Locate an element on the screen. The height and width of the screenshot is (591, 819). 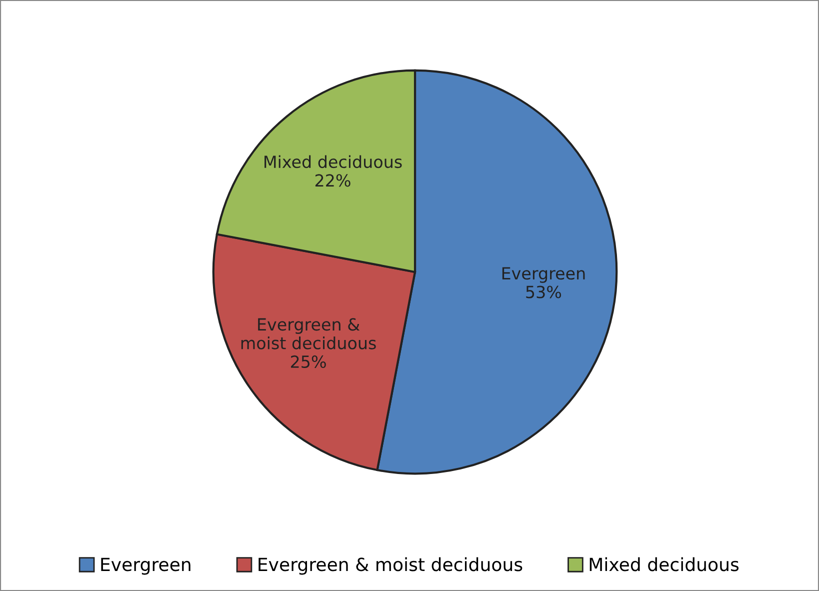
slice-label: Evergreen is located at coordinates (543, 275).